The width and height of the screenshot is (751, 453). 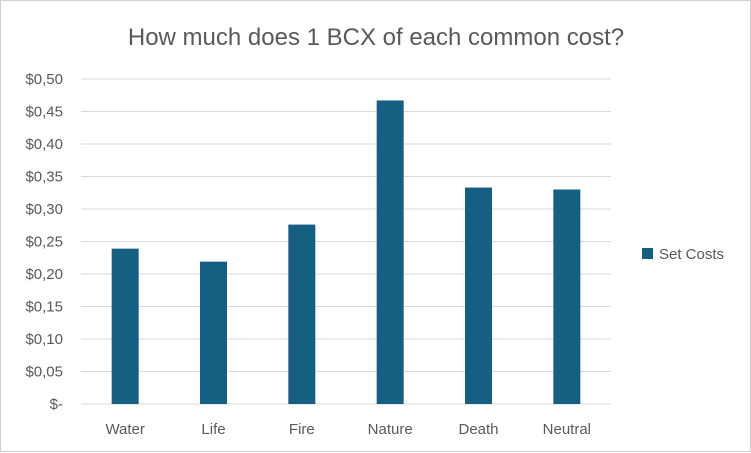 What do you see at coordinates (691, 254) in the screenshot?
I see `legend-label: Set Costs` at bounding box center [691, 254].